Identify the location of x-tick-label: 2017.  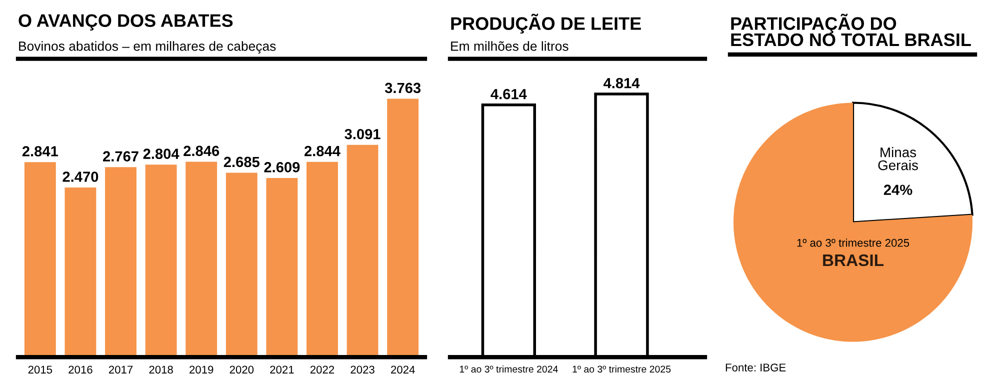
(120, 370).